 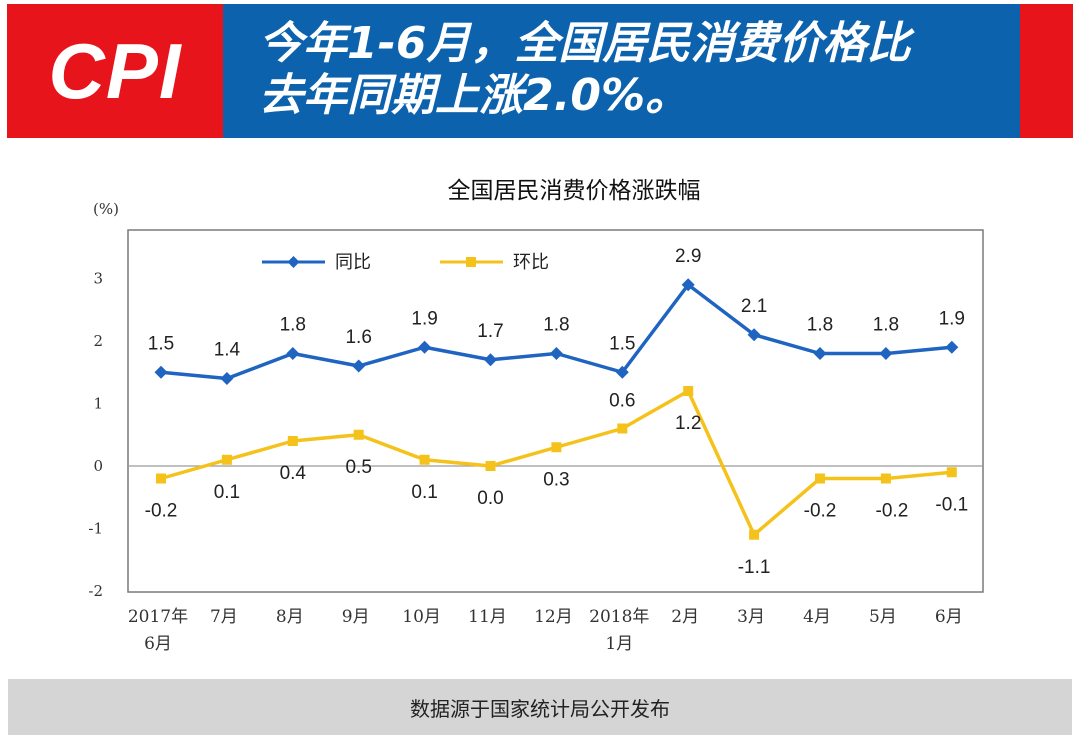 I want to click on headline-line-2: 去年同期上涨2.0%。, so click(x=474, y=95).